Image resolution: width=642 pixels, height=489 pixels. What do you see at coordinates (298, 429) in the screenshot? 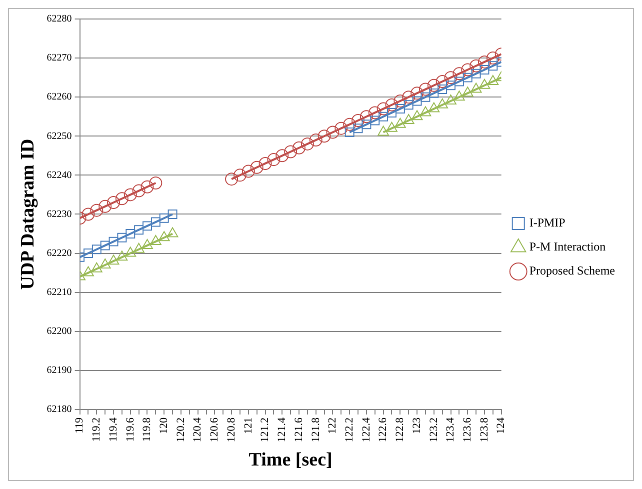
I see `x-tick-label: 121.6` at bounding box center [298, 429].